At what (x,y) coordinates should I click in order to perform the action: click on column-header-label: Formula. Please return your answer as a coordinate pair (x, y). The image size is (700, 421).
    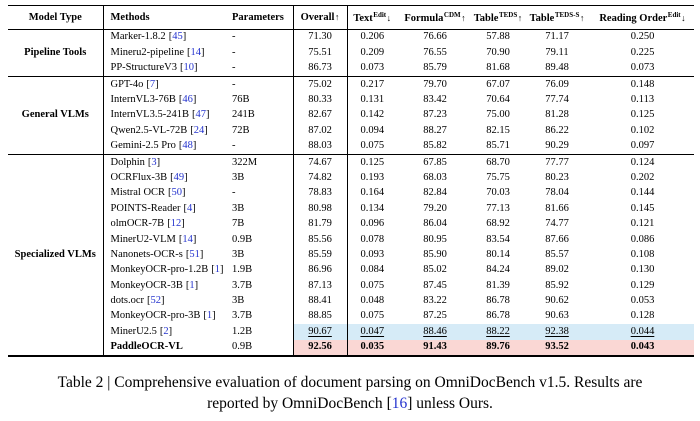
    Looking at the image, I should click on (424, 18).